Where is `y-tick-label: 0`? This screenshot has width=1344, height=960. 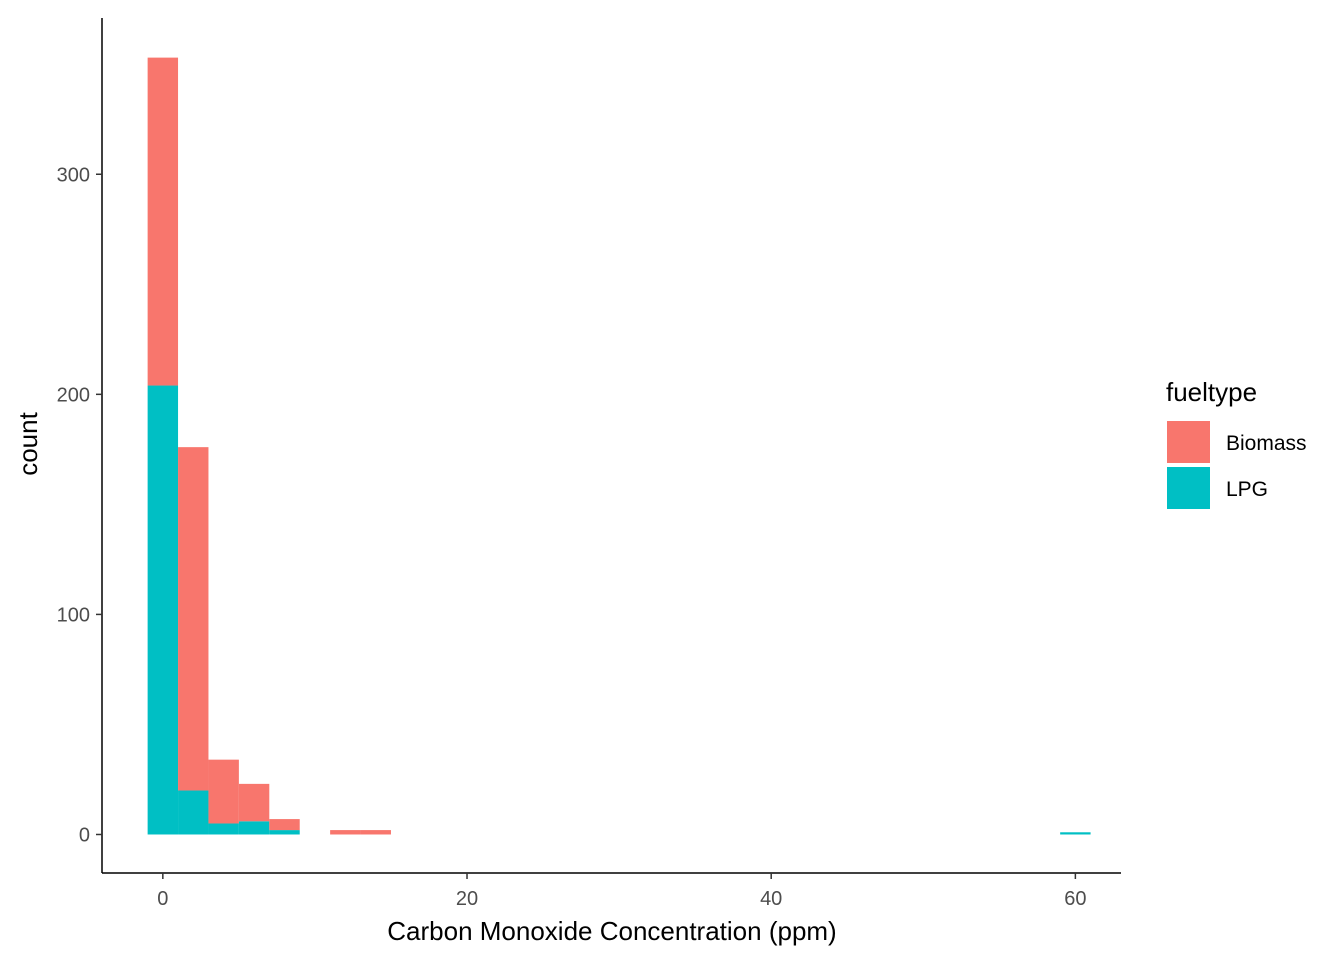
y-tick-label: 0 is located at coordinates (84, 835).